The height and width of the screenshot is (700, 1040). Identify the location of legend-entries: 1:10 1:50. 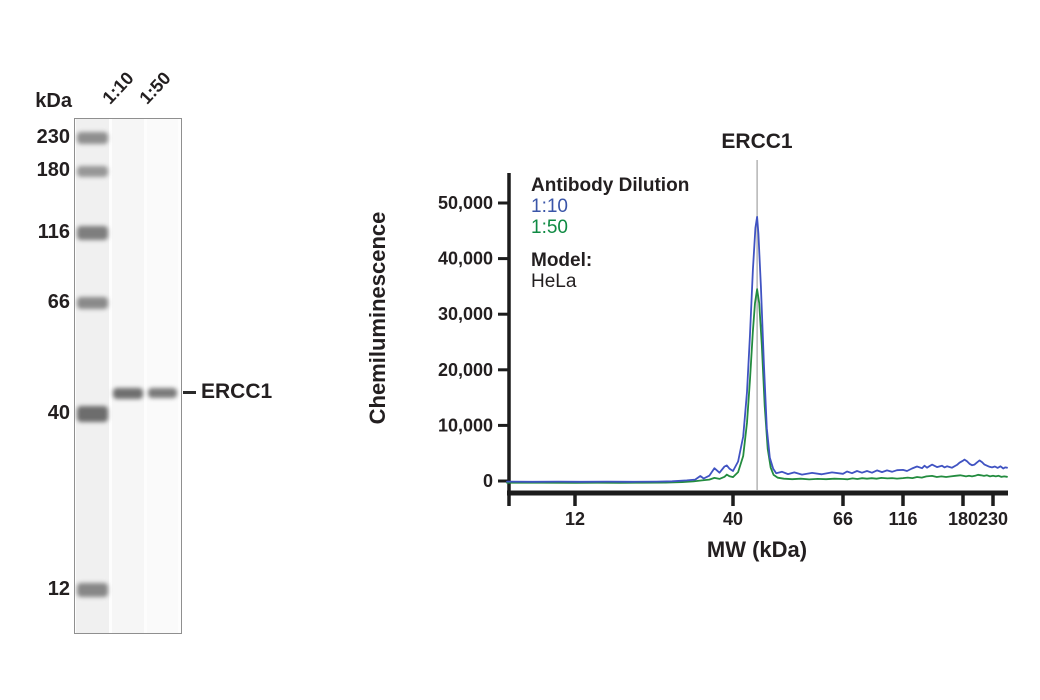
(610, 217).